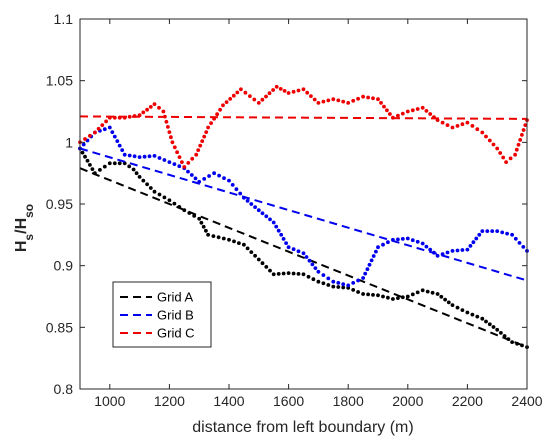 The image size is (550, 442). Describe the element at coordinates (176, 333) in the screenshot. I see `legend-entry: Grid C` at that location.